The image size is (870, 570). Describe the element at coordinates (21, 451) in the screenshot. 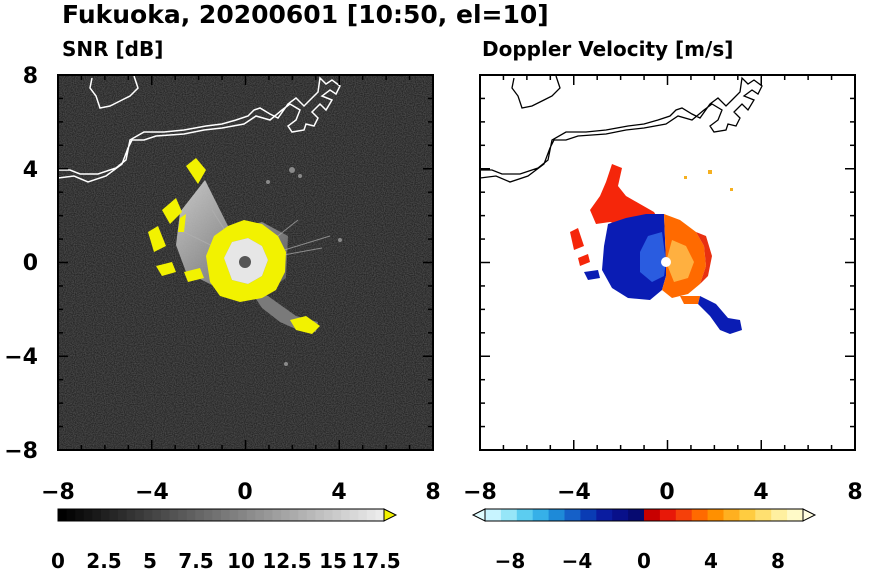

I see `snr-y-tick-label: −8` at that location.